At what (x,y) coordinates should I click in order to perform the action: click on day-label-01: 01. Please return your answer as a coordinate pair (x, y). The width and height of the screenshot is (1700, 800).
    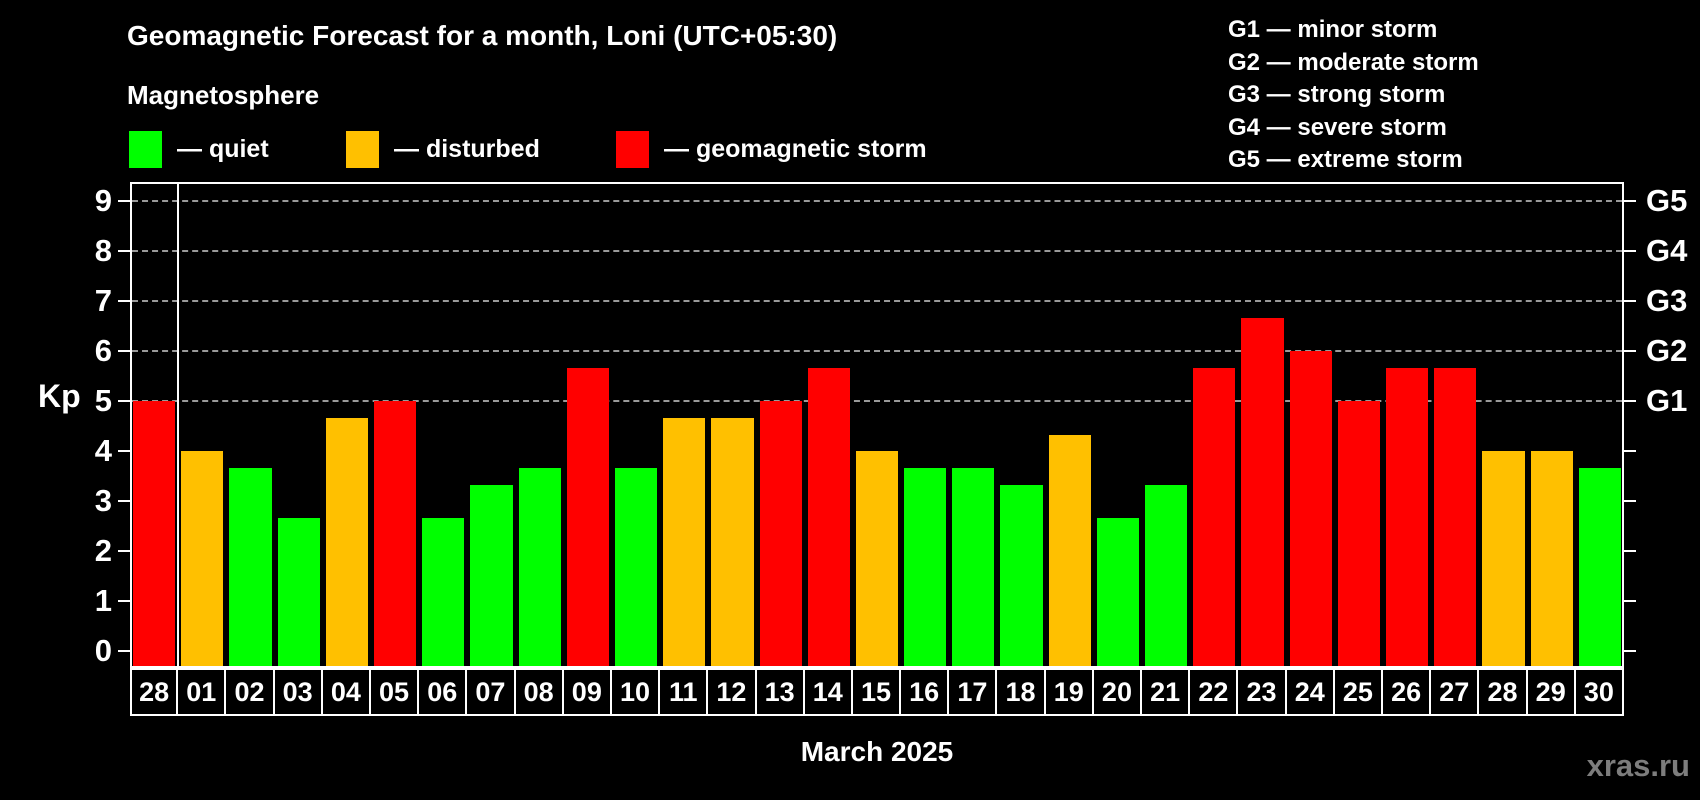
    Looking at the image, I should click on (201, 692).